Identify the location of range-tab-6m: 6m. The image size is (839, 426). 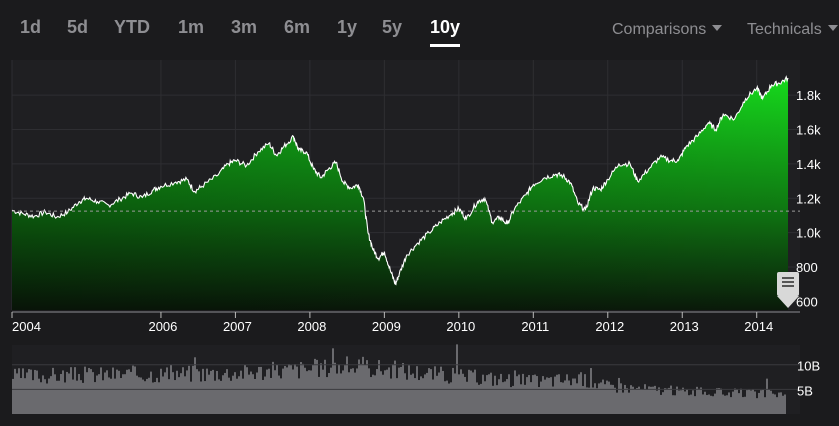
(297, 27).